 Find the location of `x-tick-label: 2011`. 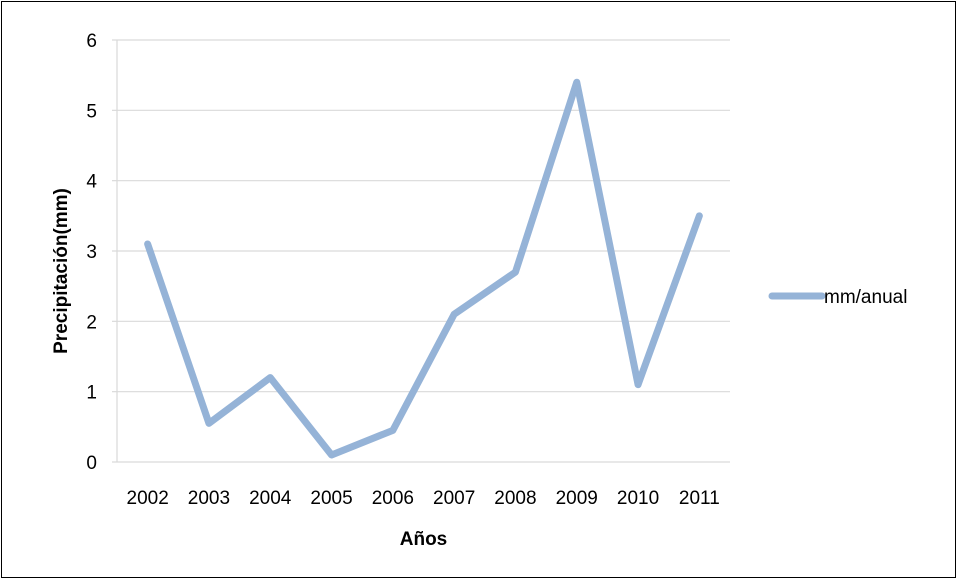

x-tick-label: 2011 is located at coordinates (699, 498).